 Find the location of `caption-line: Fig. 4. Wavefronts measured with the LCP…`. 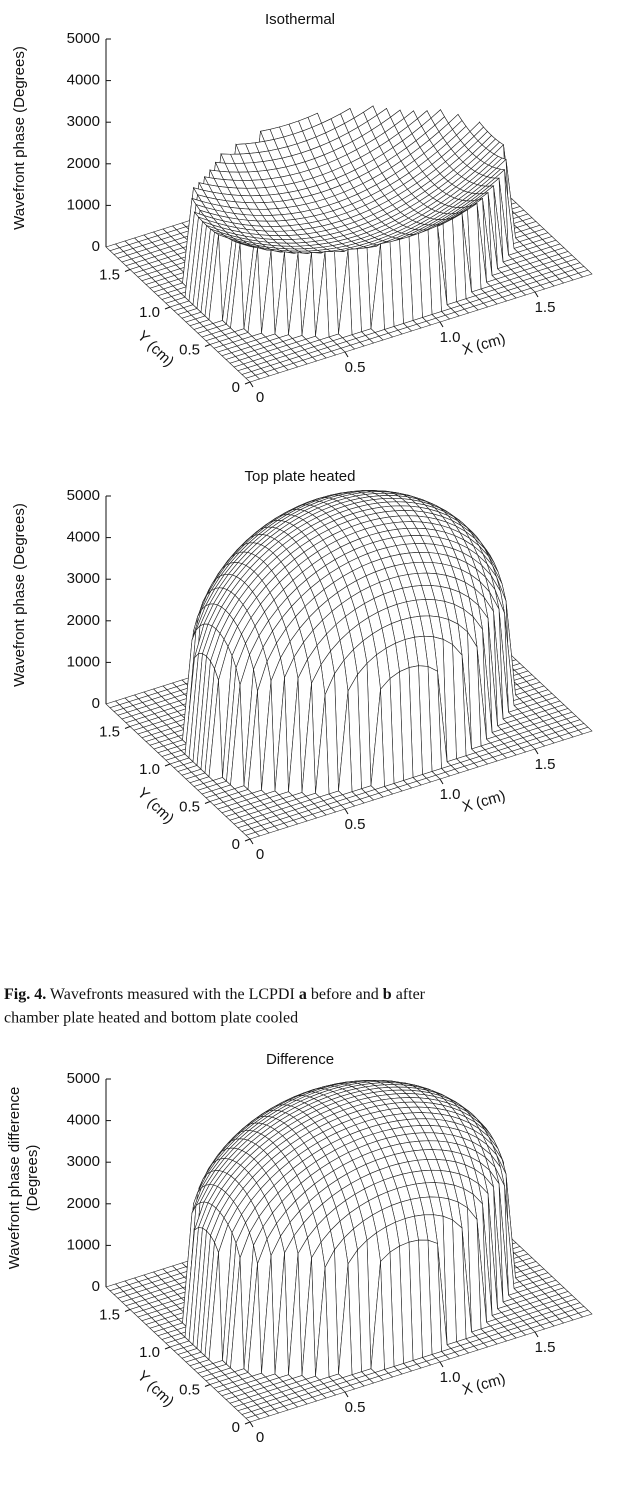

caption-line: Fig. 4. Wavefronts measured with the LCP… is located at coordinates (215, 994).